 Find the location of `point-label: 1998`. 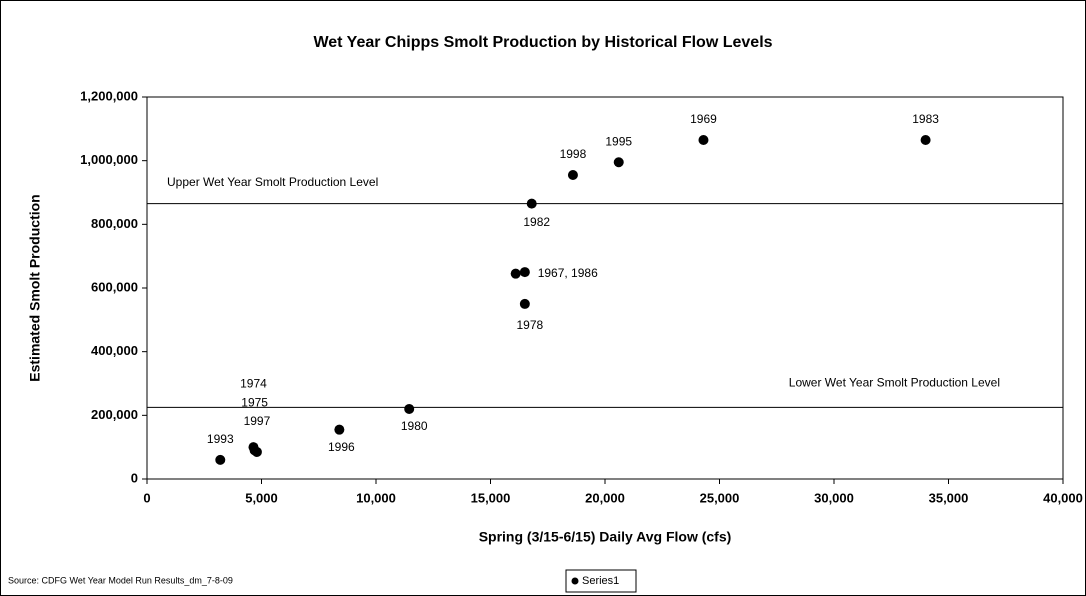

point-label: 1998 is located at coordinates (573, 154).